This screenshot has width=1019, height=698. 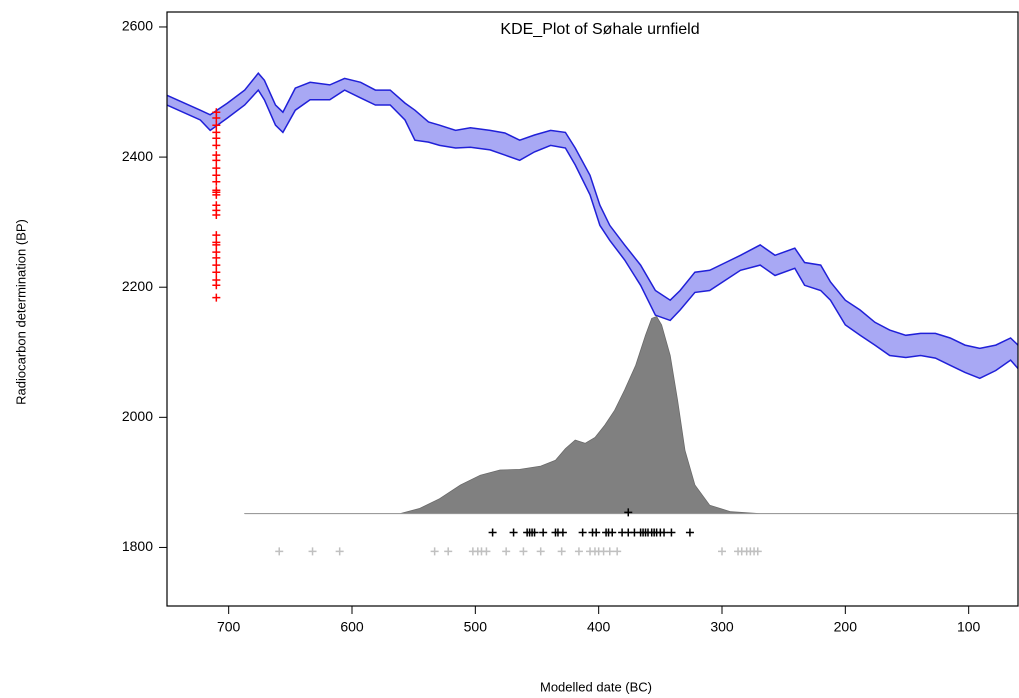 I want to click on y-tick-label: 2000, so click(x=137, y=416).